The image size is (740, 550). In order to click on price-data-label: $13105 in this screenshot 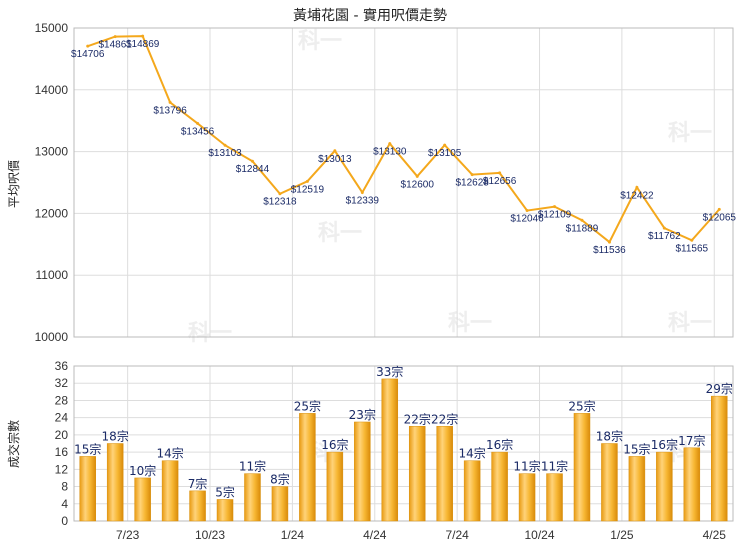, I will do `click(445, 153)`.